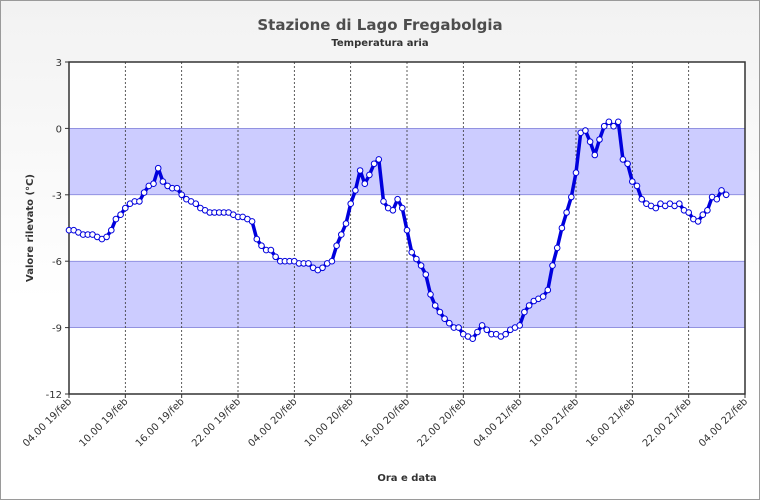  What do you see at coordinates (380, 25) in the screenshot?
I see `chart-title: Stazione di Lago Fregabolgia` at bounding box center [380, 25].